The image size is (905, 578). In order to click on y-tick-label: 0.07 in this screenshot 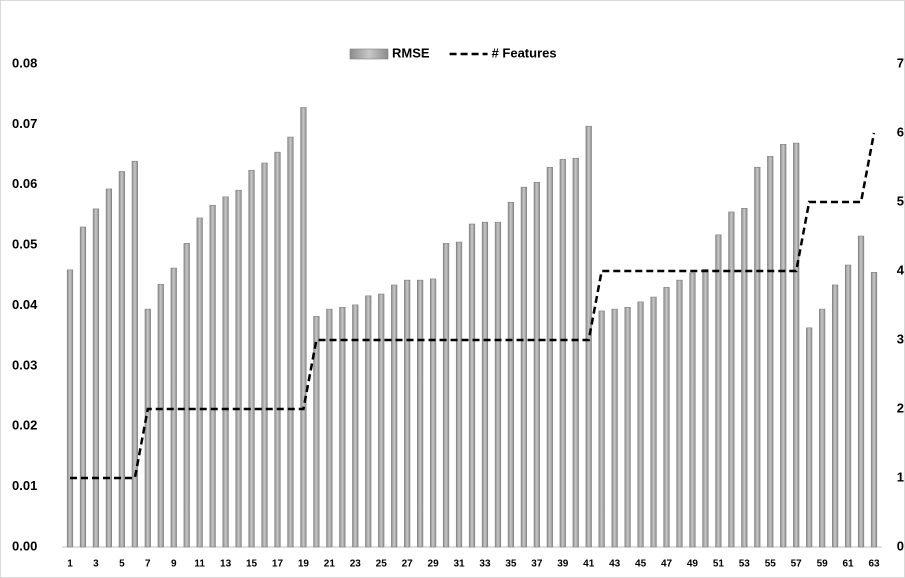, I will do `click(24, 123)`.